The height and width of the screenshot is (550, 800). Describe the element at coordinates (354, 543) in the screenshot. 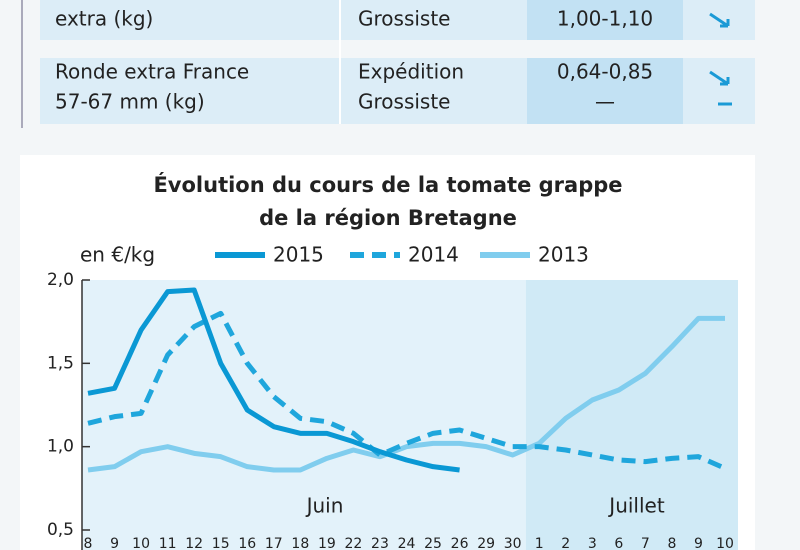

I see `x-tick-label: 22` at that location.